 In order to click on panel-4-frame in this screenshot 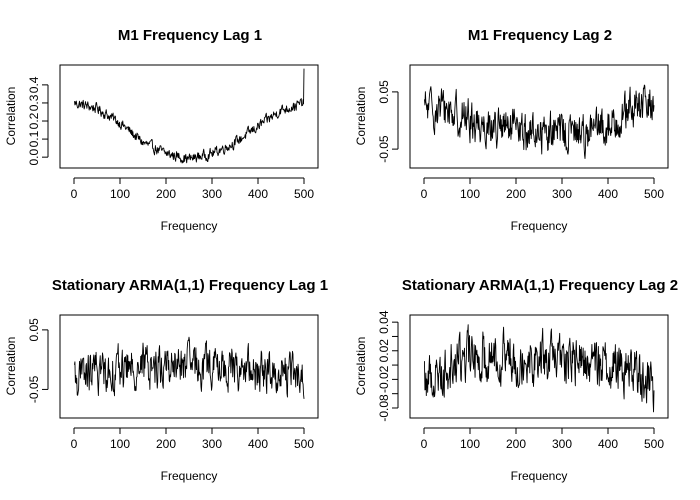, I will do `click(539, 366)`.